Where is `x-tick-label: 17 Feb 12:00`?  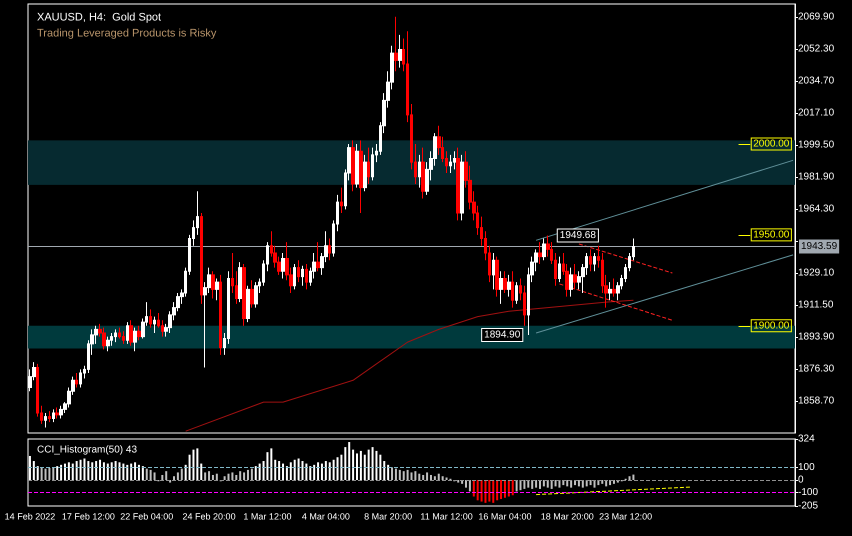
x-tick-label: 17 Feb 12:00 is located at coordinates (88, 517).